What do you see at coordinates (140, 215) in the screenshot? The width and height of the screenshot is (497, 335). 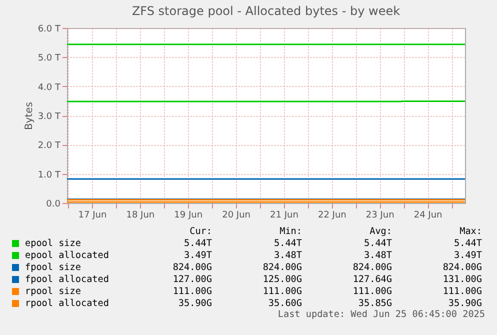 I see `x-tick-label: 18 Jun` at bounding box center [140, 215].